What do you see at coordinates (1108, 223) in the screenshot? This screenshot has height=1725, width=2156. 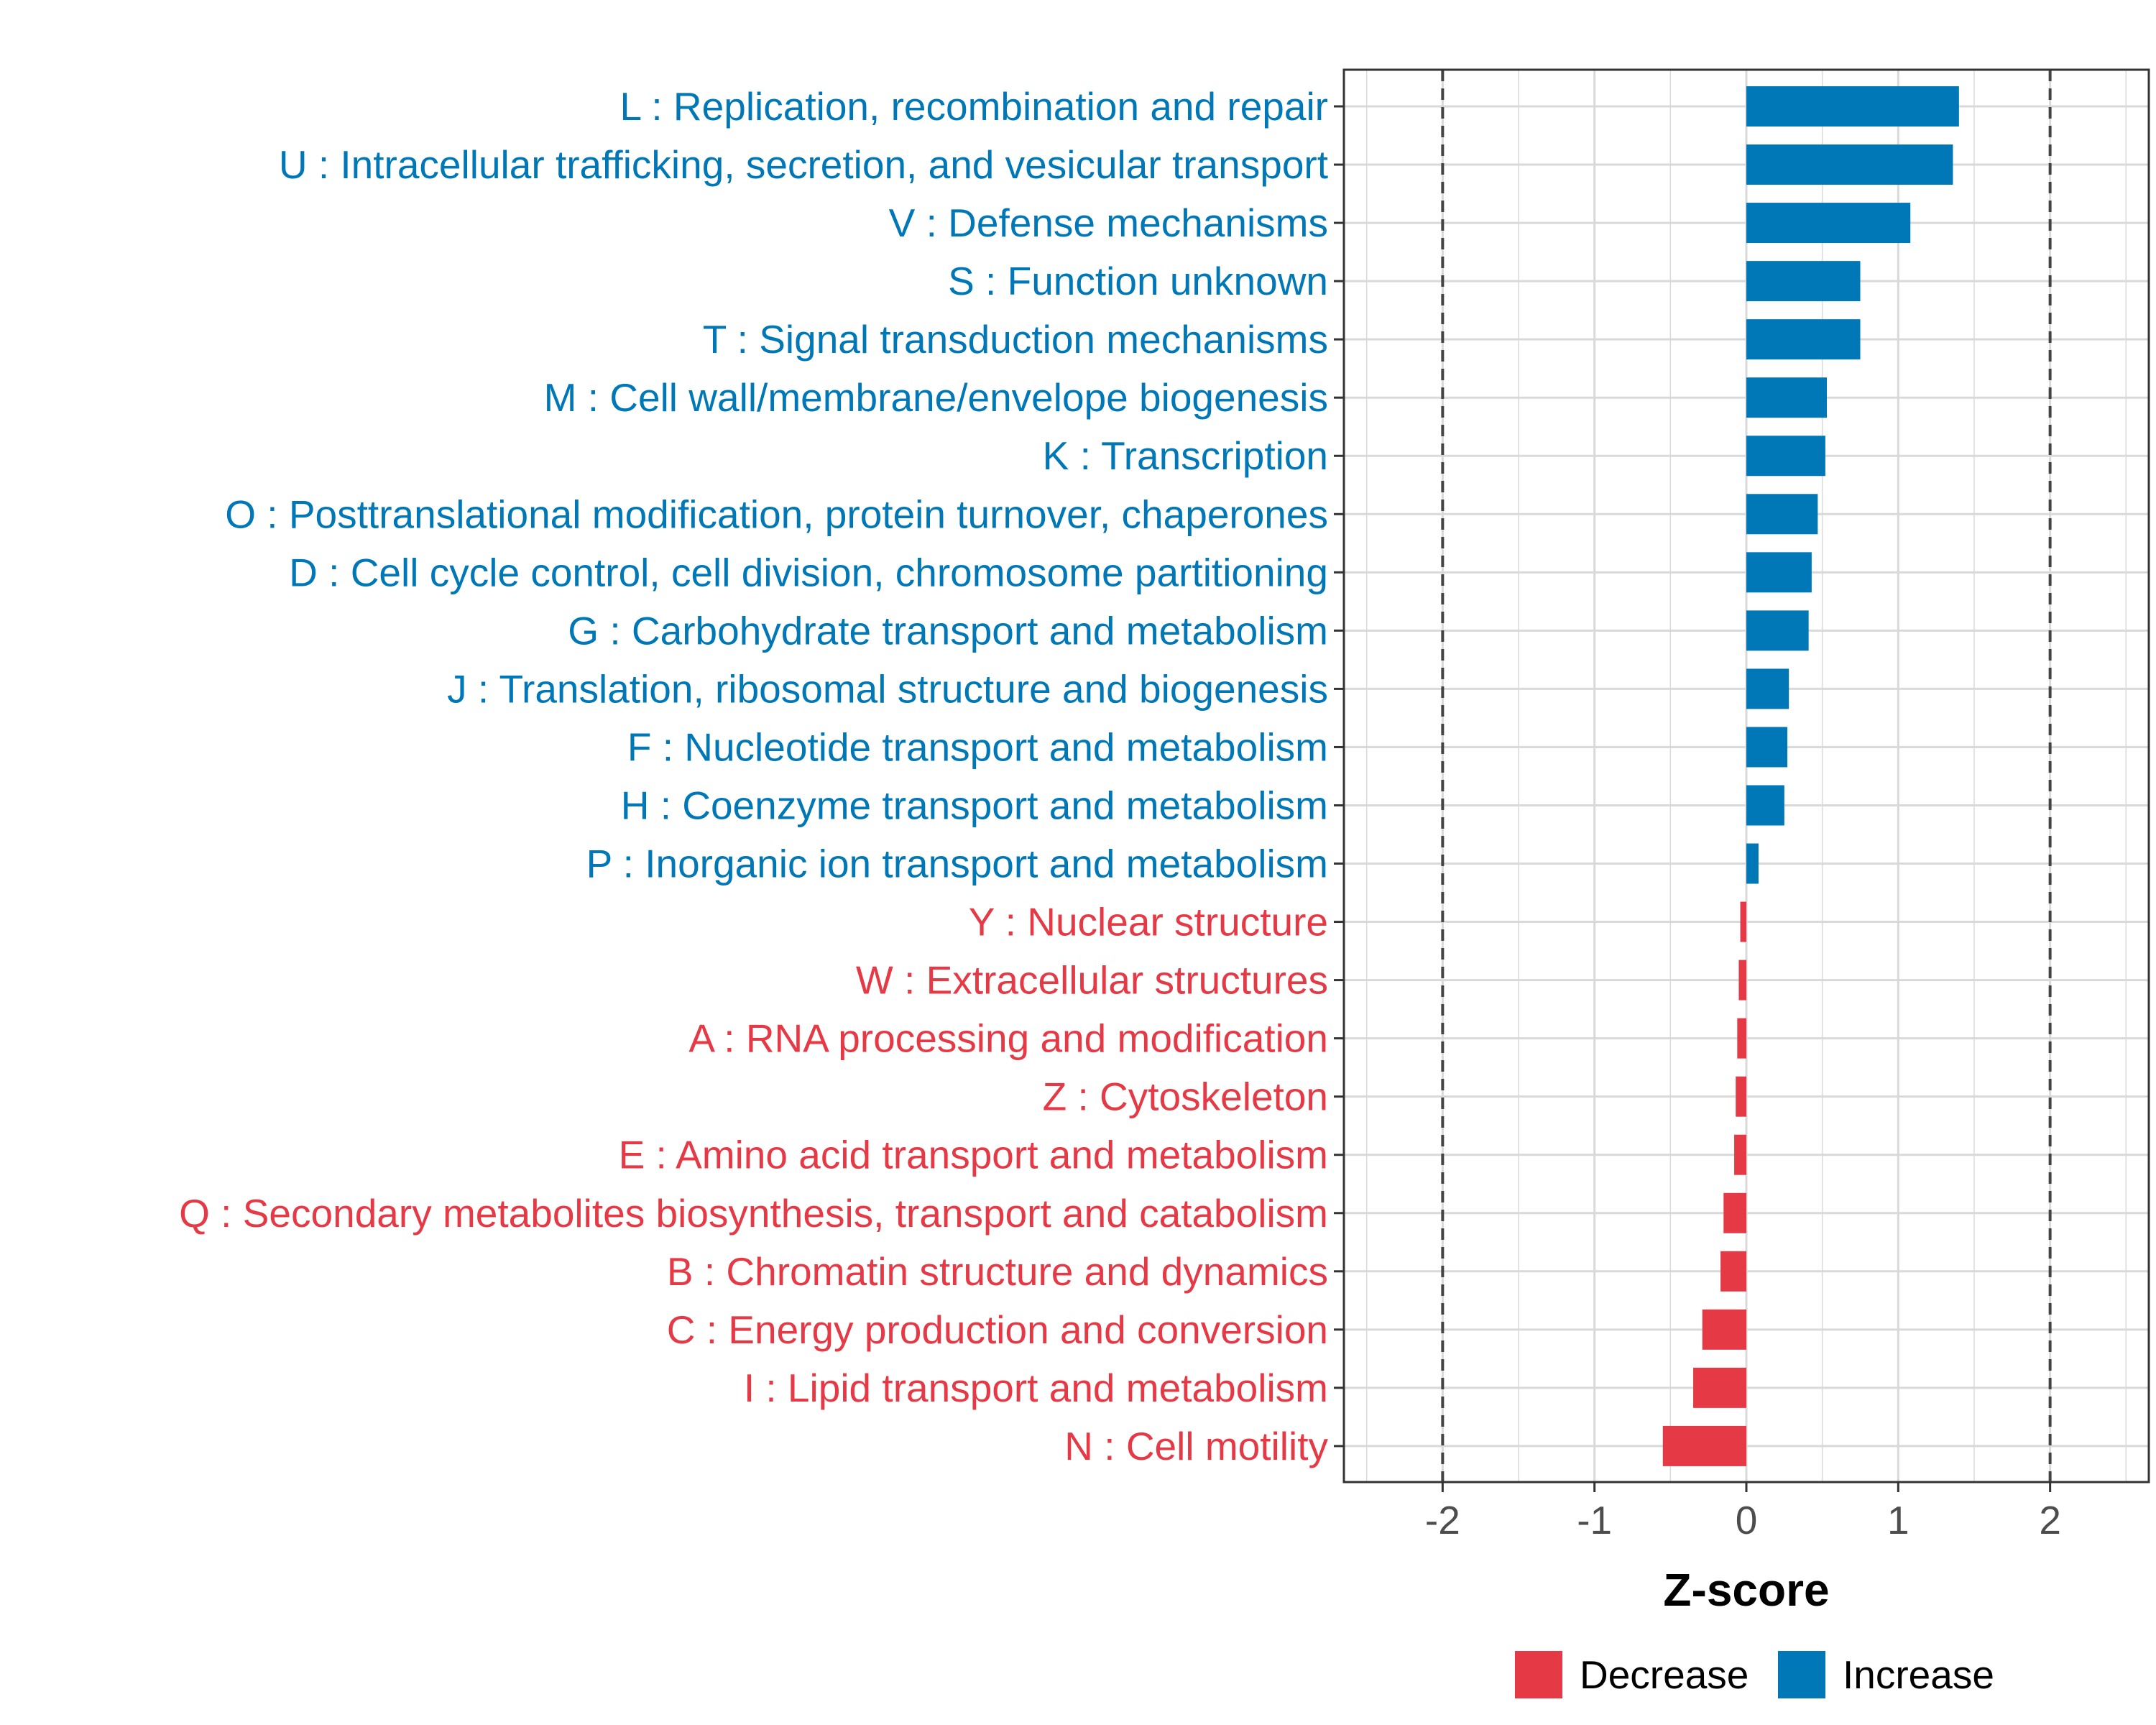 I see `category-label: V : Defense mechanisms` at bounding box center [1108, 223].